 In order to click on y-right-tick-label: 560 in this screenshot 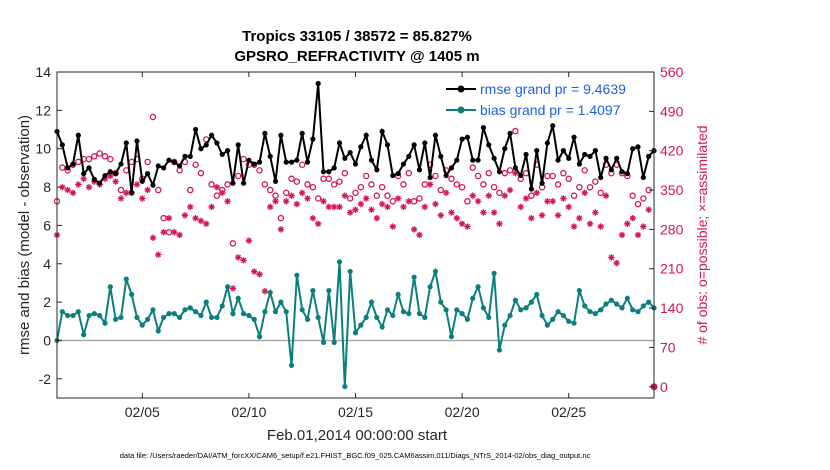, I will do `click(672, 72)`.